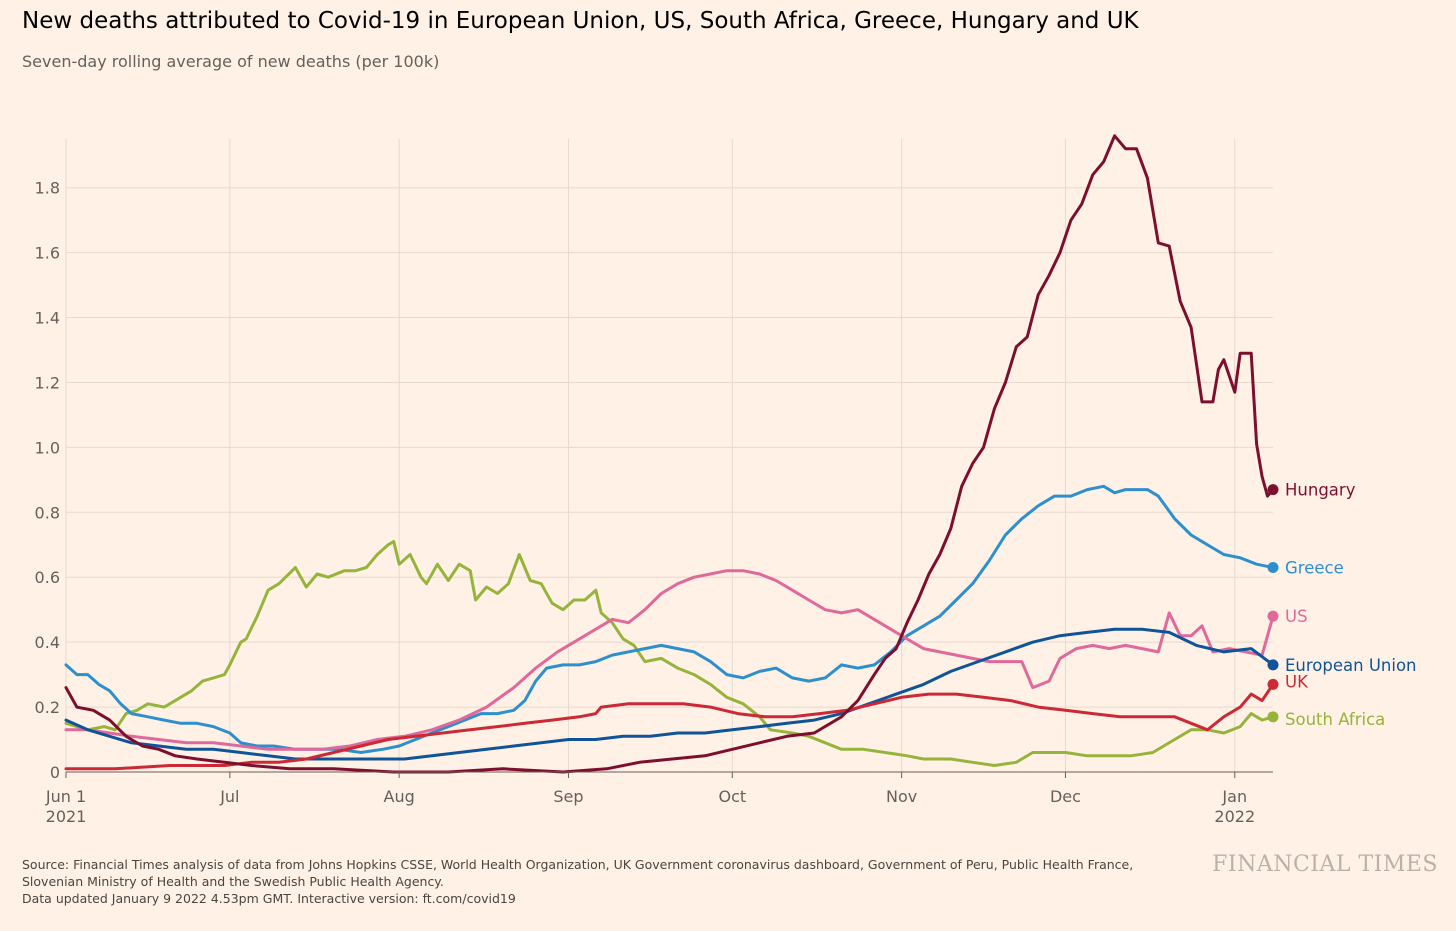 The image size is (1456, 931). What do you see at coordinates (47, 188) in the screenshot?
I see `y-tick-label: 1.8` at bounding box center [47, 188].